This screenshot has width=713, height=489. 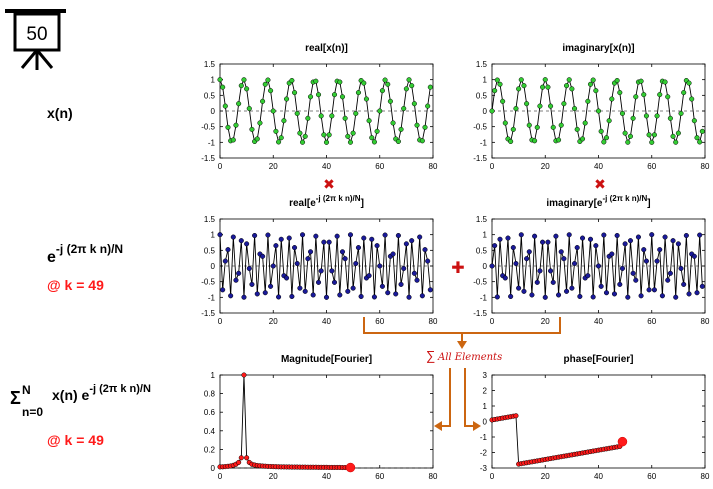 I want to click on y-tick-label: 1.5, so click(x=482, y=64).